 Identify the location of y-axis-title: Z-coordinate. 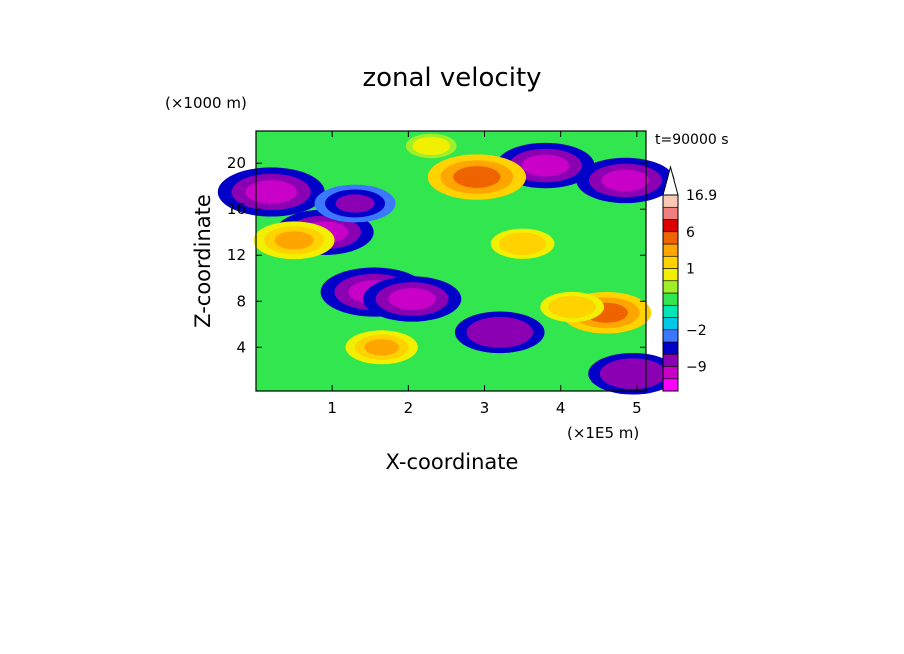
(203, 261).